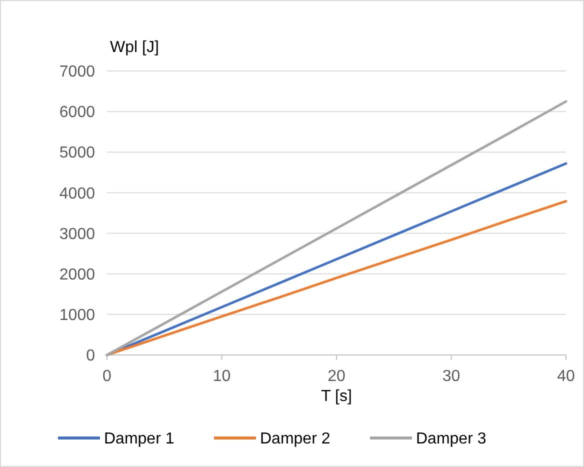  What do you see at coordinates (139, 439) in the screenshot?
I see `legend-label: Damper 1` at bounding box center [139, 439].